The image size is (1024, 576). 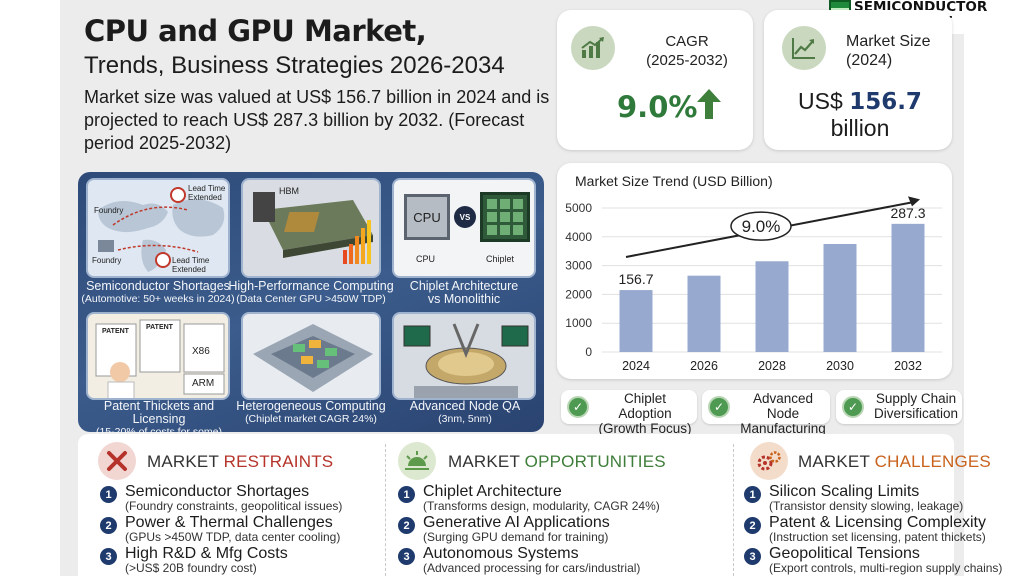 What do you see at coordinates (772, 366) in the screenshot?
I see `x-tick-label: 2028` at bounding box center [772, 366].